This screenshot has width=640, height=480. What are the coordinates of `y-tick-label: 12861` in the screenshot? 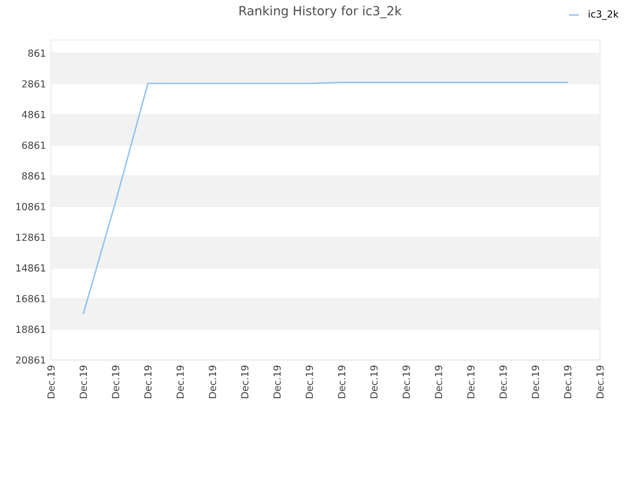 It's located at (31, 237).